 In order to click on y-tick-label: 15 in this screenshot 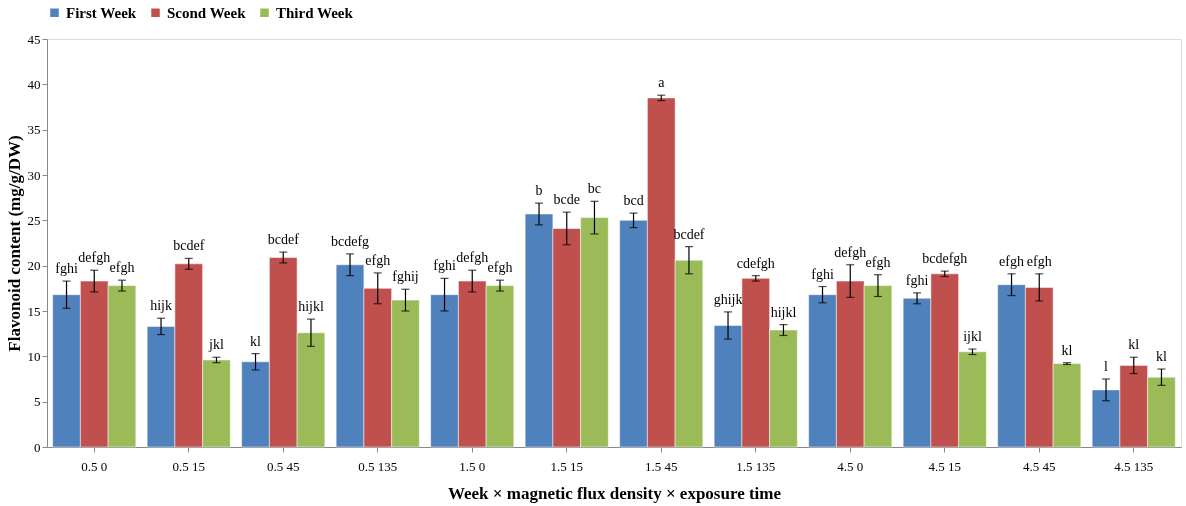, I will do `click(34, 311)`.